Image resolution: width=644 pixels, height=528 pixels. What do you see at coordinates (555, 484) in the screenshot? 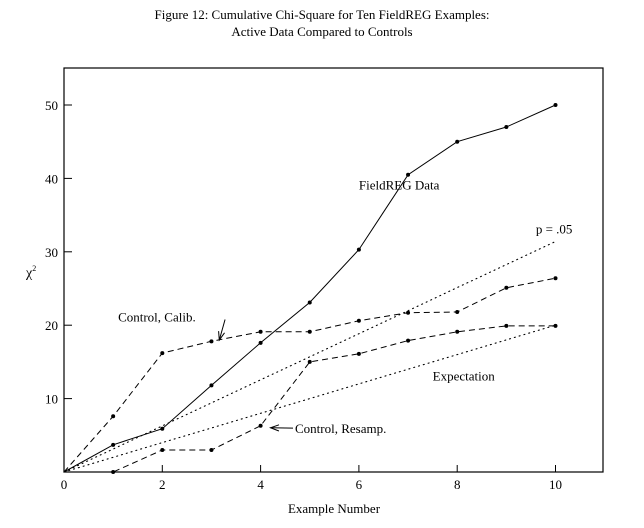
I see `x-tick-label: 10` at bounding box center [555, 484].